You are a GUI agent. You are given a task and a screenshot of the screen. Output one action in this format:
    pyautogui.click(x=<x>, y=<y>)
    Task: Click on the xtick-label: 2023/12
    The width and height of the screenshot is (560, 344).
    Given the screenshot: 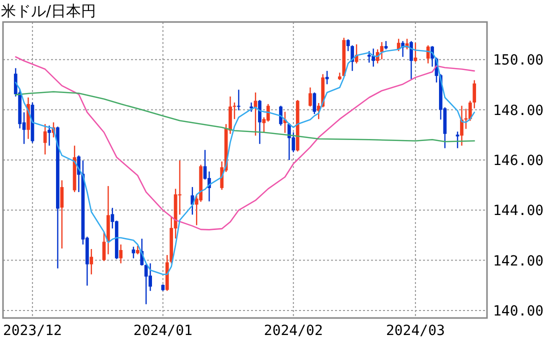 What is the action you would take?
    pyautogui.click(x=32, y=331)
    